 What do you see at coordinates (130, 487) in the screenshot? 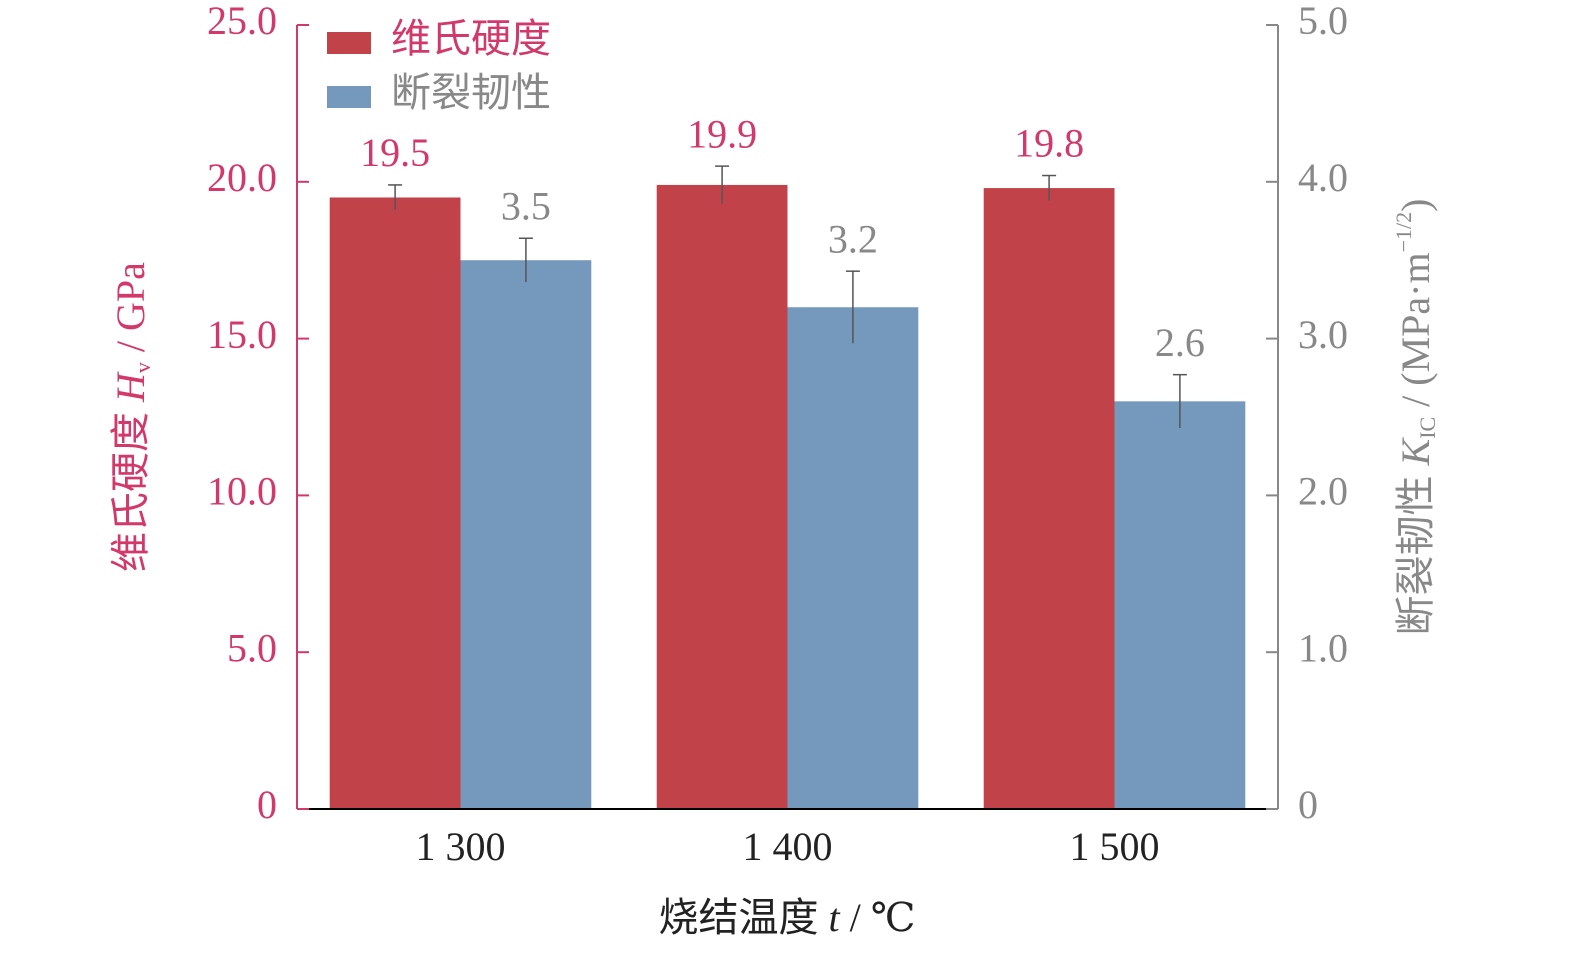
I see `y-axis-title-part: 维氏硬度` at bounding box center [130, 487].